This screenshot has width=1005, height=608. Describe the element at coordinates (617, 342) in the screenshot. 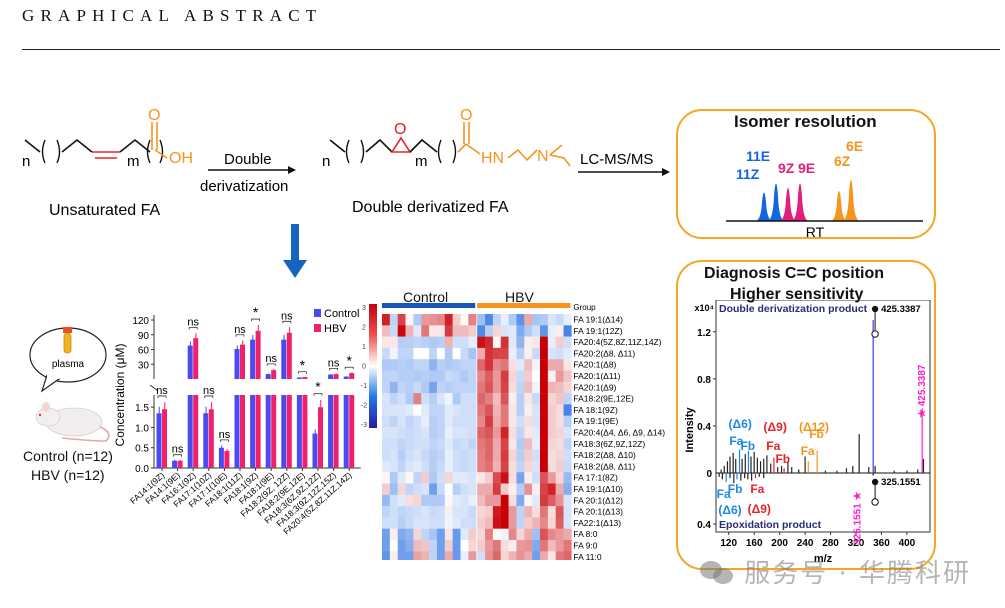

I see `heatmap-row-label: FA20:4(5Z,8Z,11Z,14Z)` at that location.